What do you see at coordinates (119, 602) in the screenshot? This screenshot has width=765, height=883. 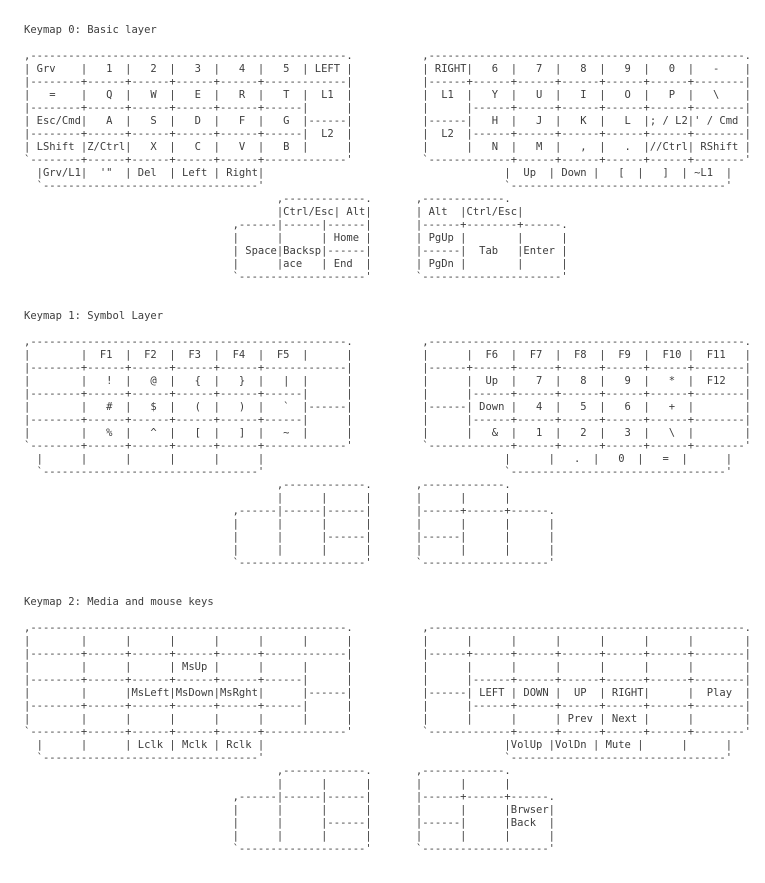 I see `keymap-2-heading: Keymap 2: Media and mouse keys` at bounding box center [119, 602].